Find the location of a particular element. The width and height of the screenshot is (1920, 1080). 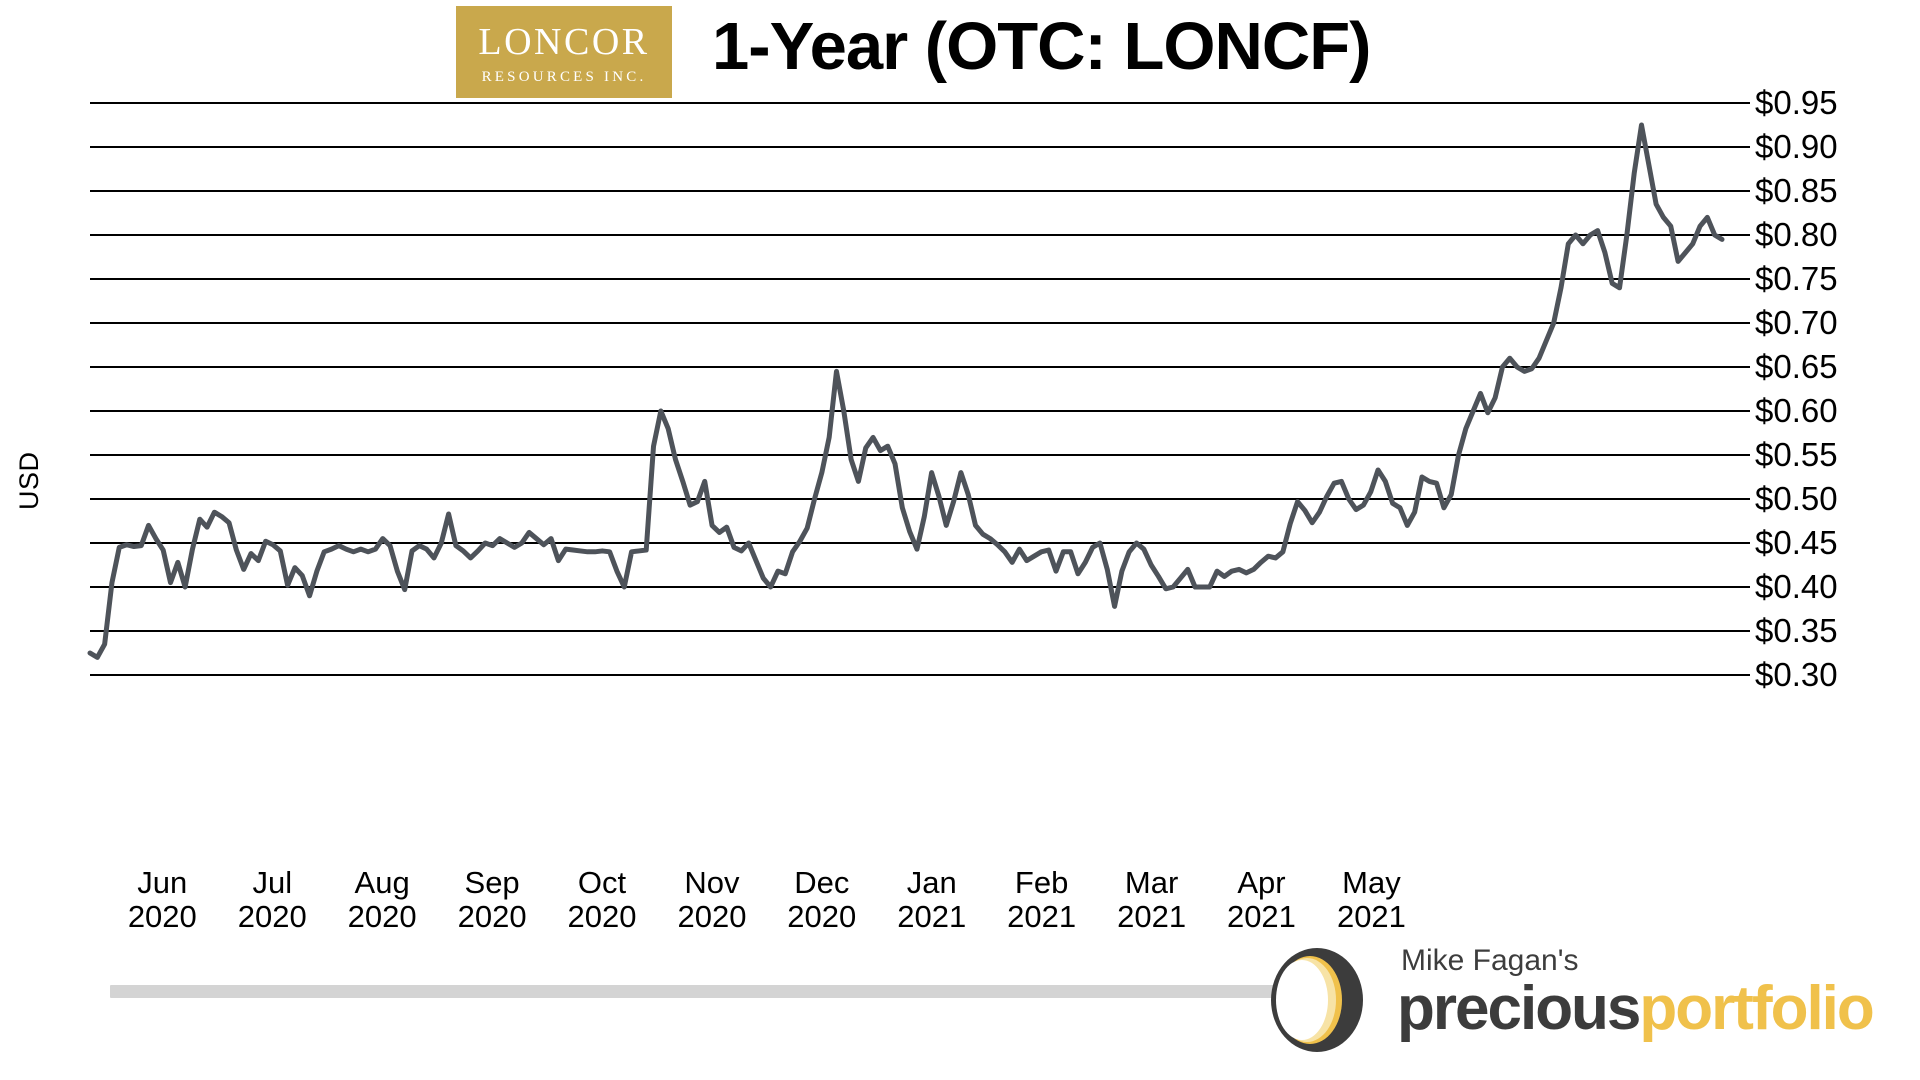

y-axis-tick-label: $0.65 is located at coordinates (1796, 366).